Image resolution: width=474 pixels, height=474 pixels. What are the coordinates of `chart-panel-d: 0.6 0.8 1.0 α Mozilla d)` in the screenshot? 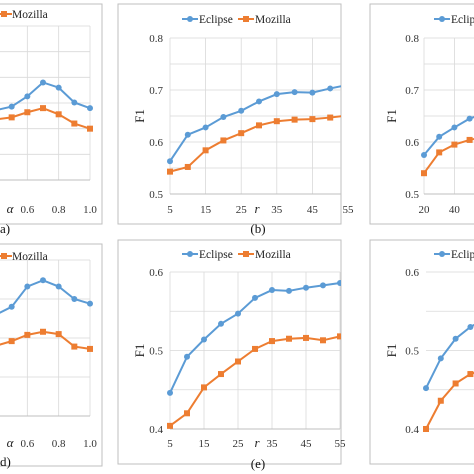 It's located at (51, 356).